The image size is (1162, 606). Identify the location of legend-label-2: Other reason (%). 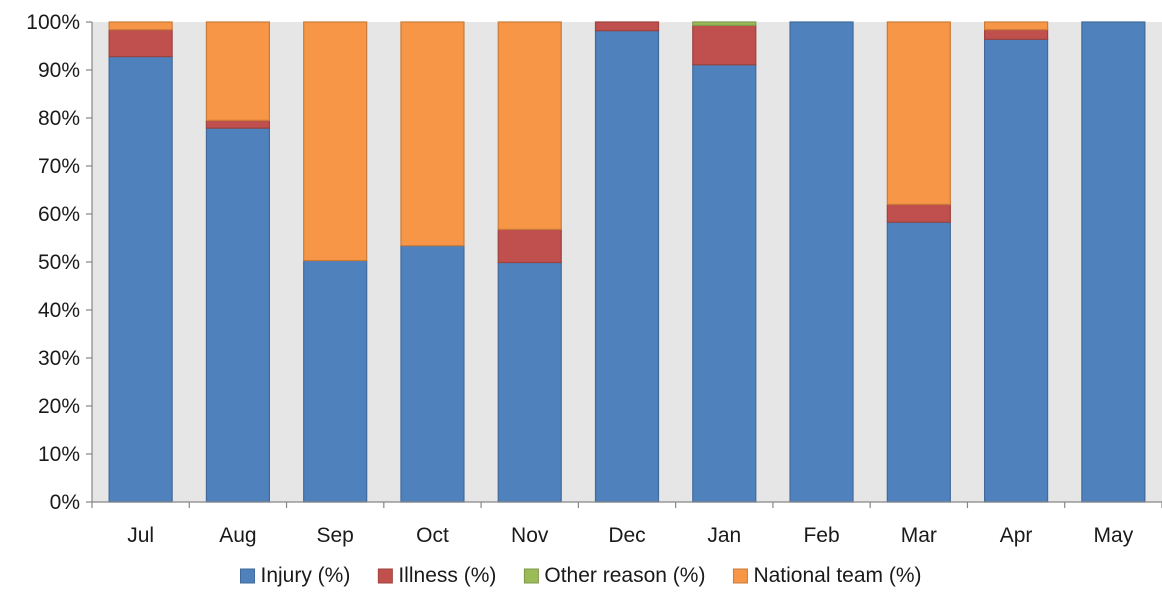
(624, 575).